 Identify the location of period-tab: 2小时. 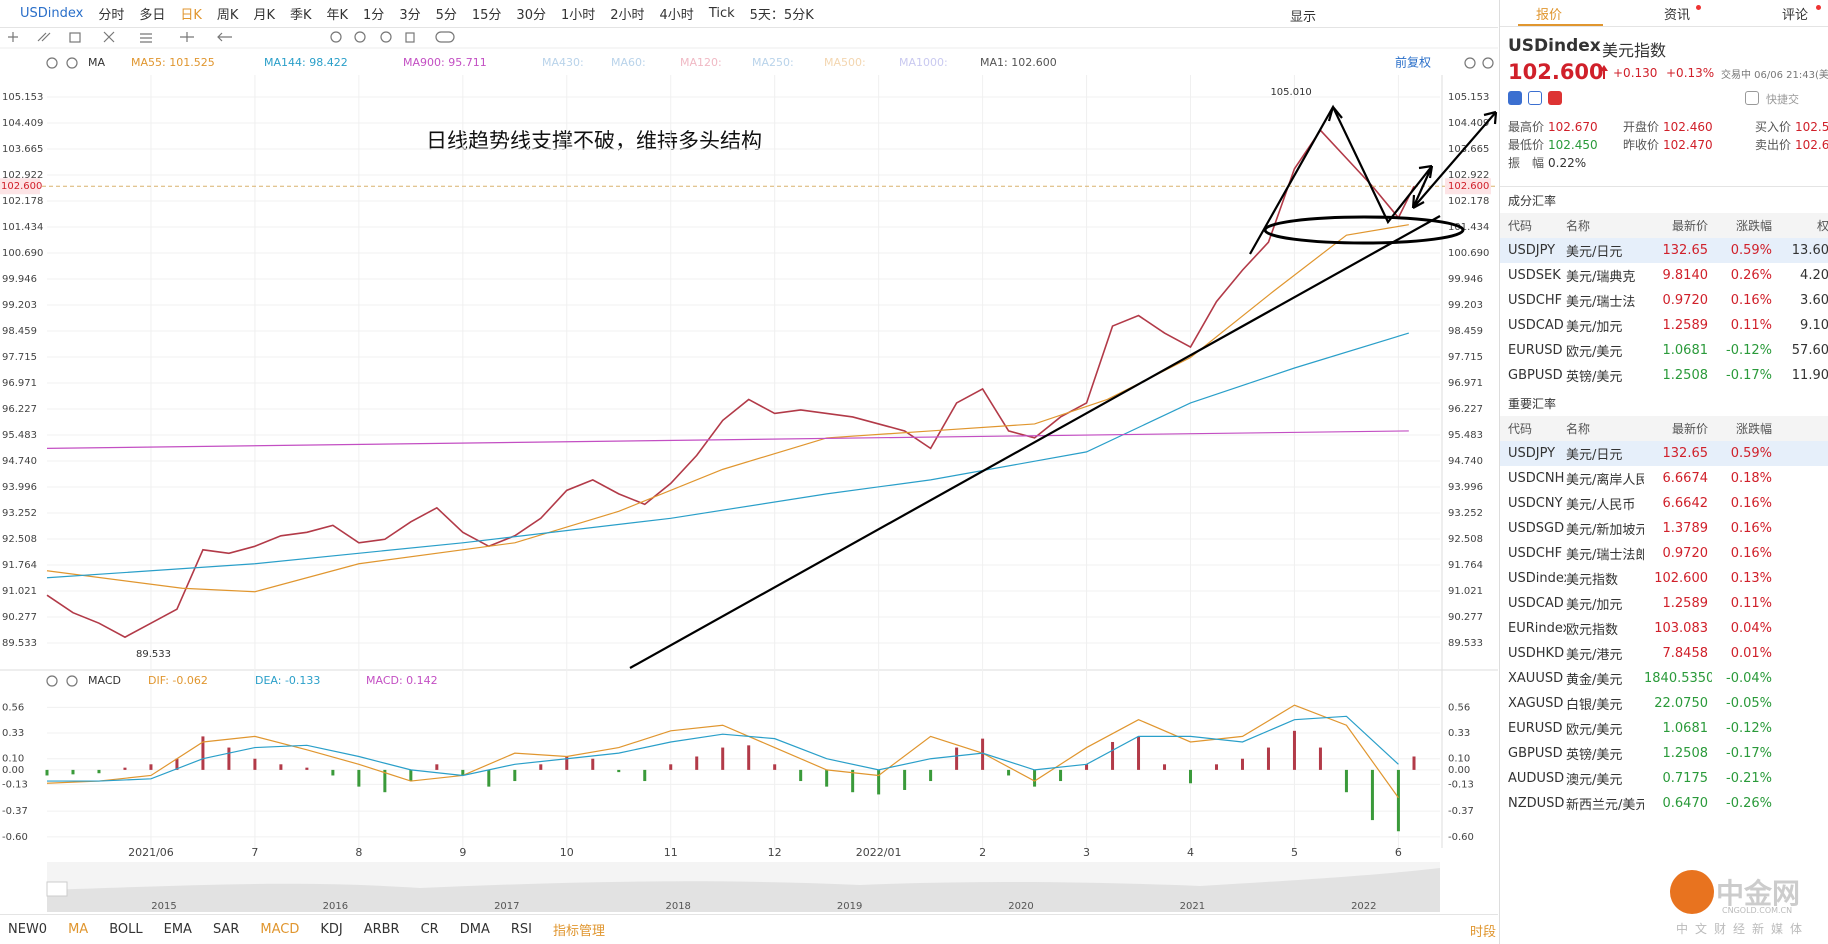
(627, 15).